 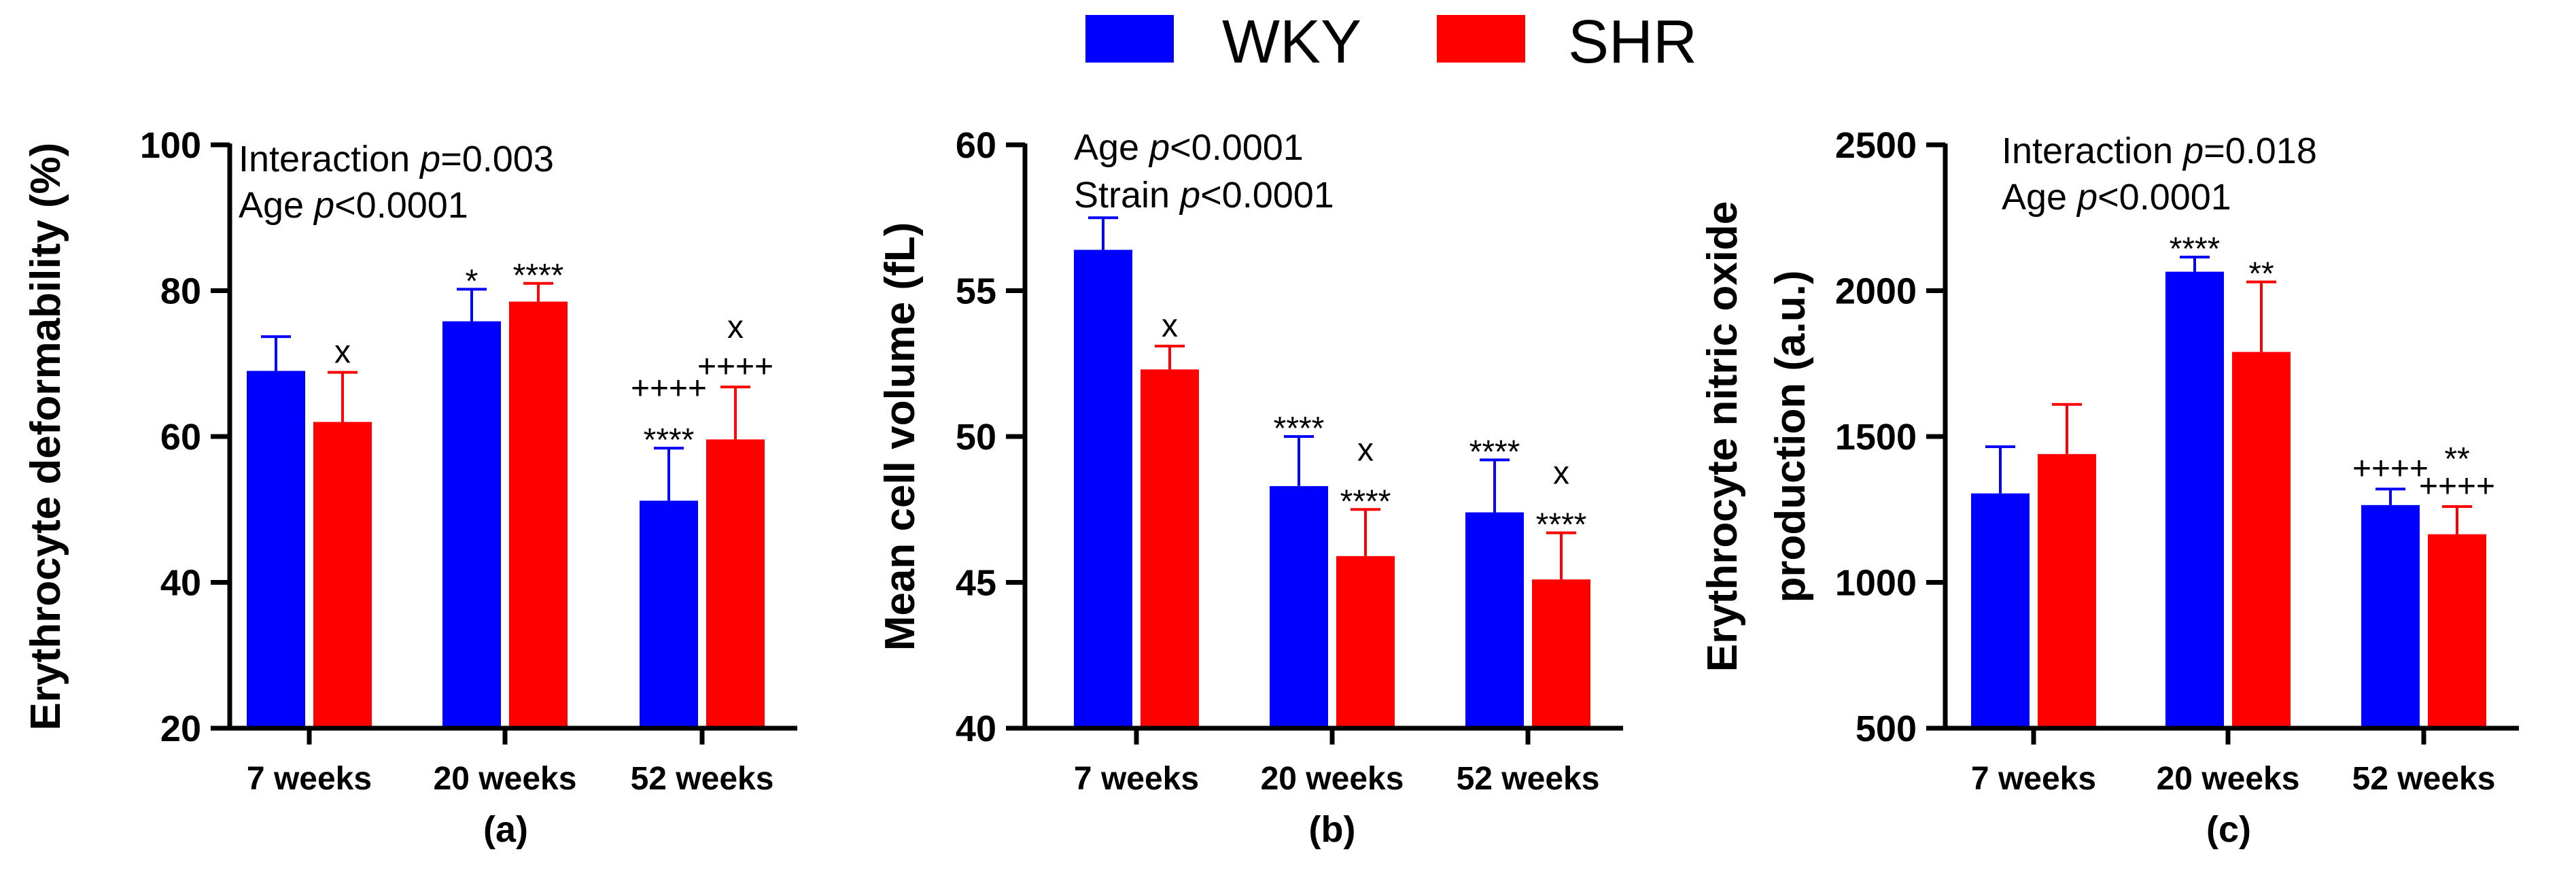 What do you see at coordinates (976, 291) in the screenshot?
I see `y-tick-label: 55` at bounding box center [976, 291].